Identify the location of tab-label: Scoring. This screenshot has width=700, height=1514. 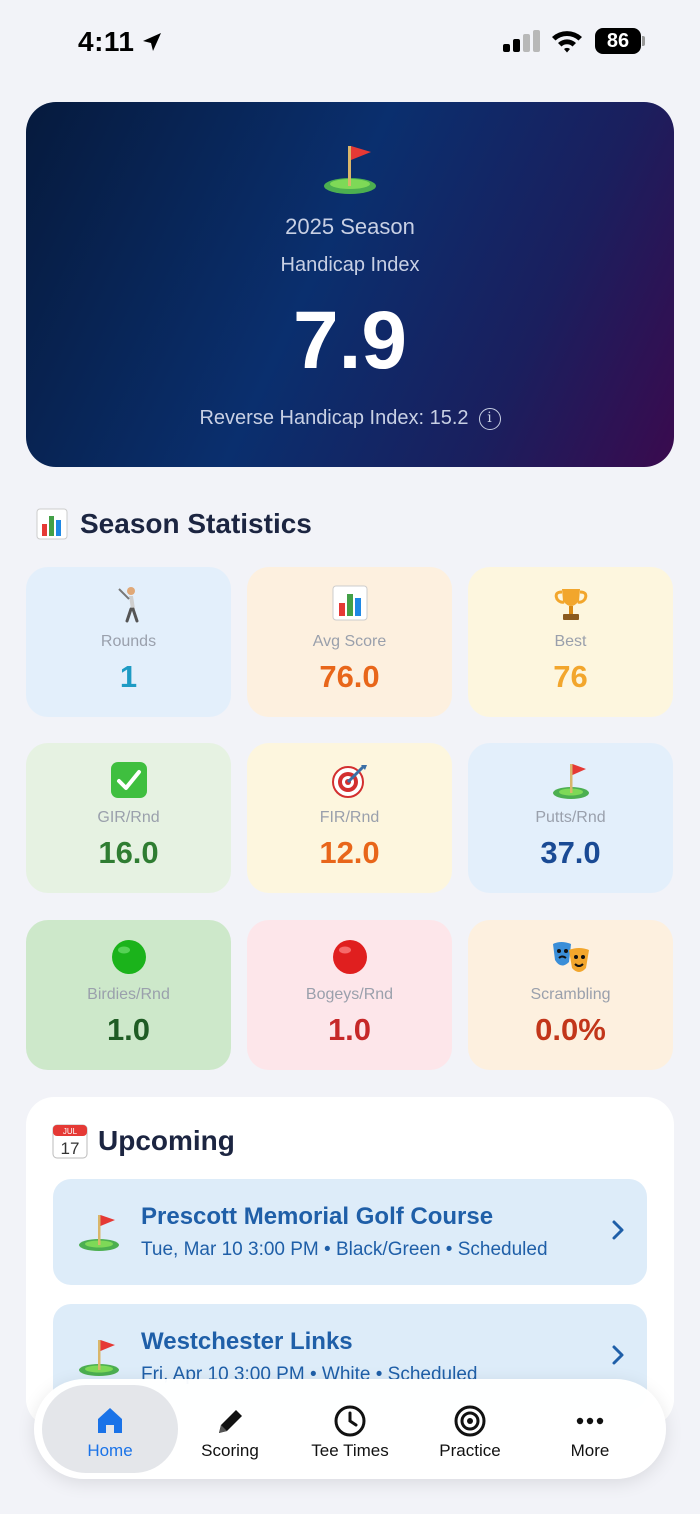
(230, 1450).